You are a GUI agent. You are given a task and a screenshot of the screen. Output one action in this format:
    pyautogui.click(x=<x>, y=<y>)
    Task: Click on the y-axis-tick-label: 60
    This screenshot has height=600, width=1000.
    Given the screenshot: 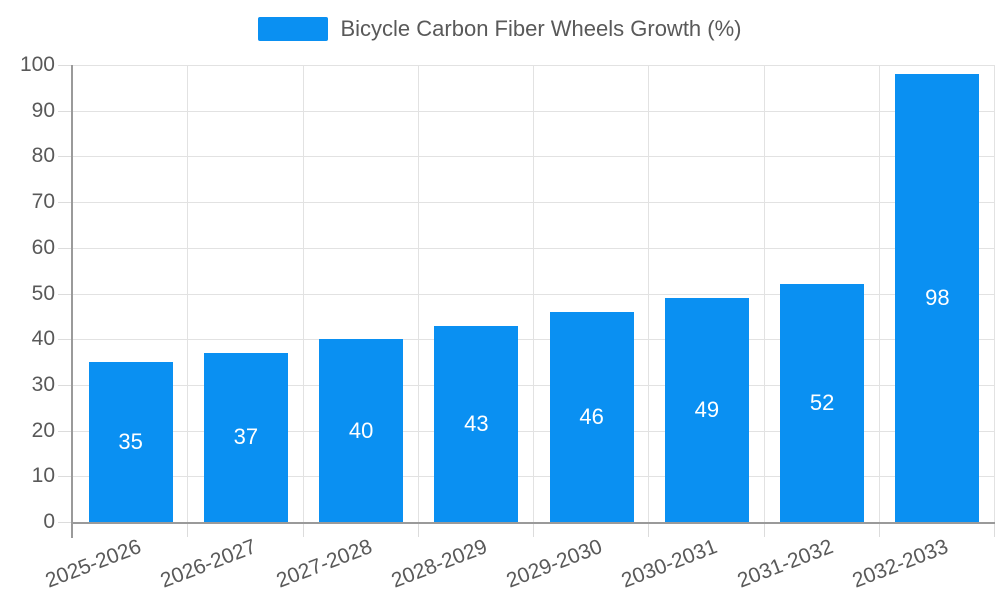 What is the action you would take?
    pyautogui.click(x=43, y=247)
    